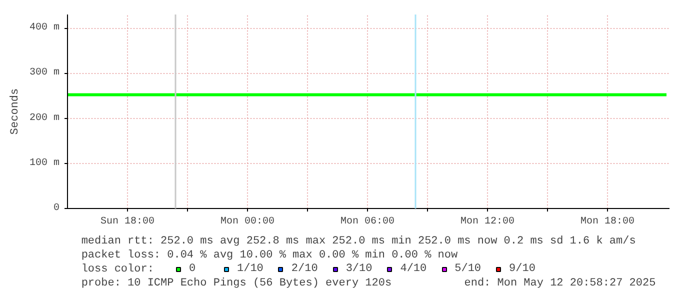  Describe the element at coordinates (44, 73) in the screenshot. I see `y-tick-label: 300 m` at that location.